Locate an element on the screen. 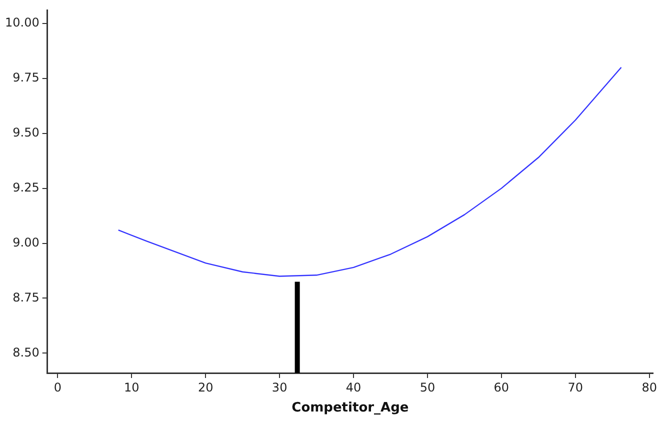  x-tick-label: 40 is located at coordinates (354, 387).